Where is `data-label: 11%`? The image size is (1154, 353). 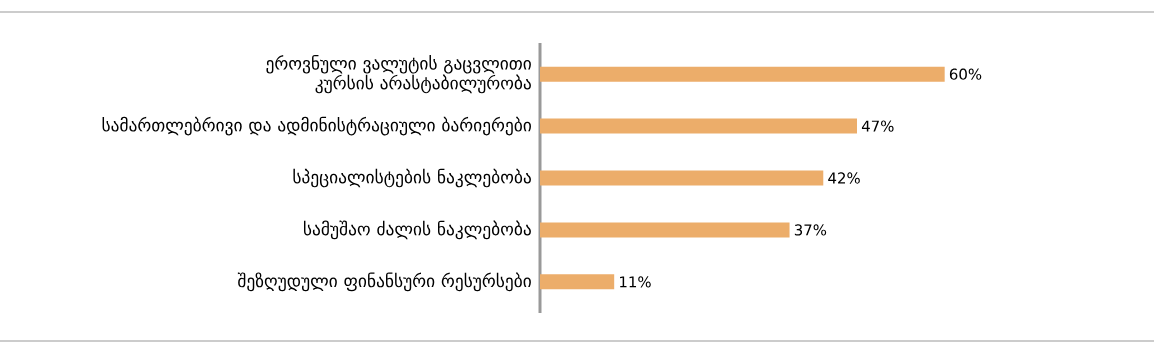 data-label: 11% is located at coordinates (635, 282).